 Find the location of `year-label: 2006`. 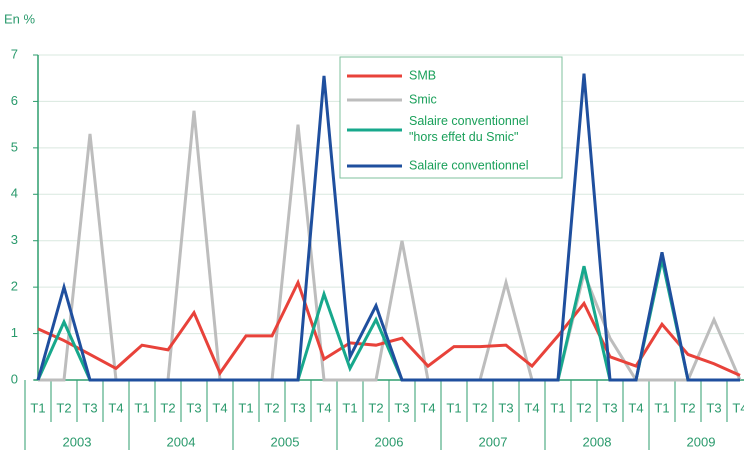

year-label: 2006 is located at coordinates (389, 441).